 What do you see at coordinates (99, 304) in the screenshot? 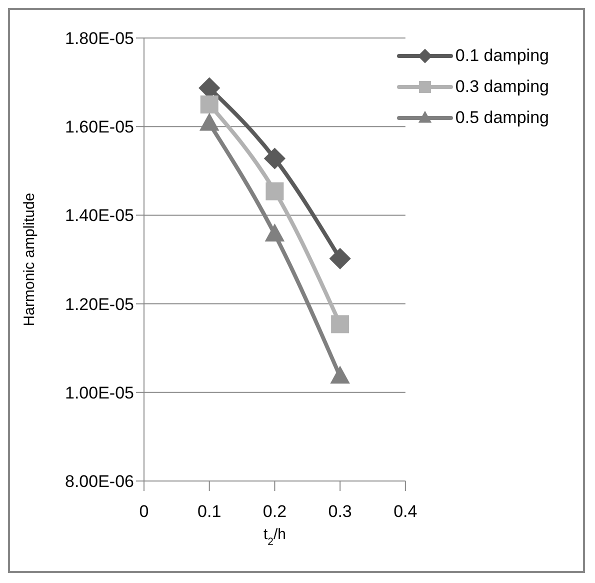
I see `y-tick-label: 1.20E-05` at bounding box center [99, 304].